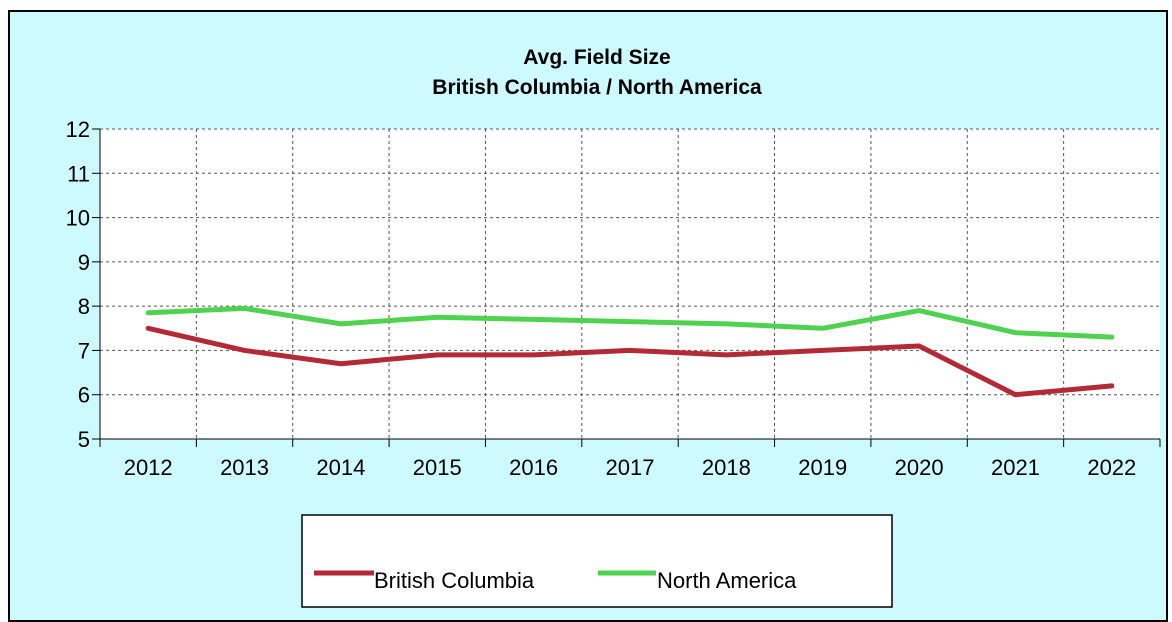  I want to click on point-british-columbia-2016, so click(534, 355).